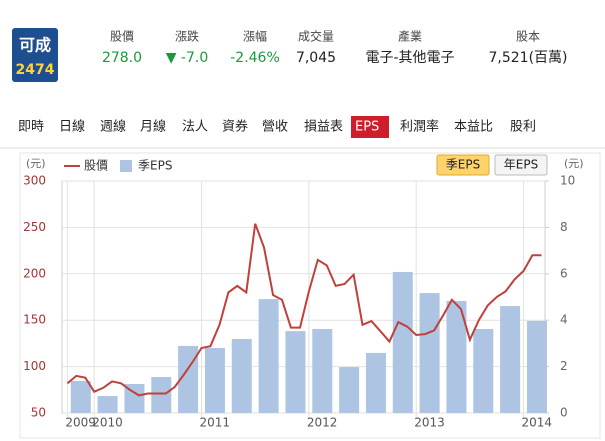  Describe the element at coordinates (564, 366) in the screenshot. I see `y2-tick-label: 2` at that location.